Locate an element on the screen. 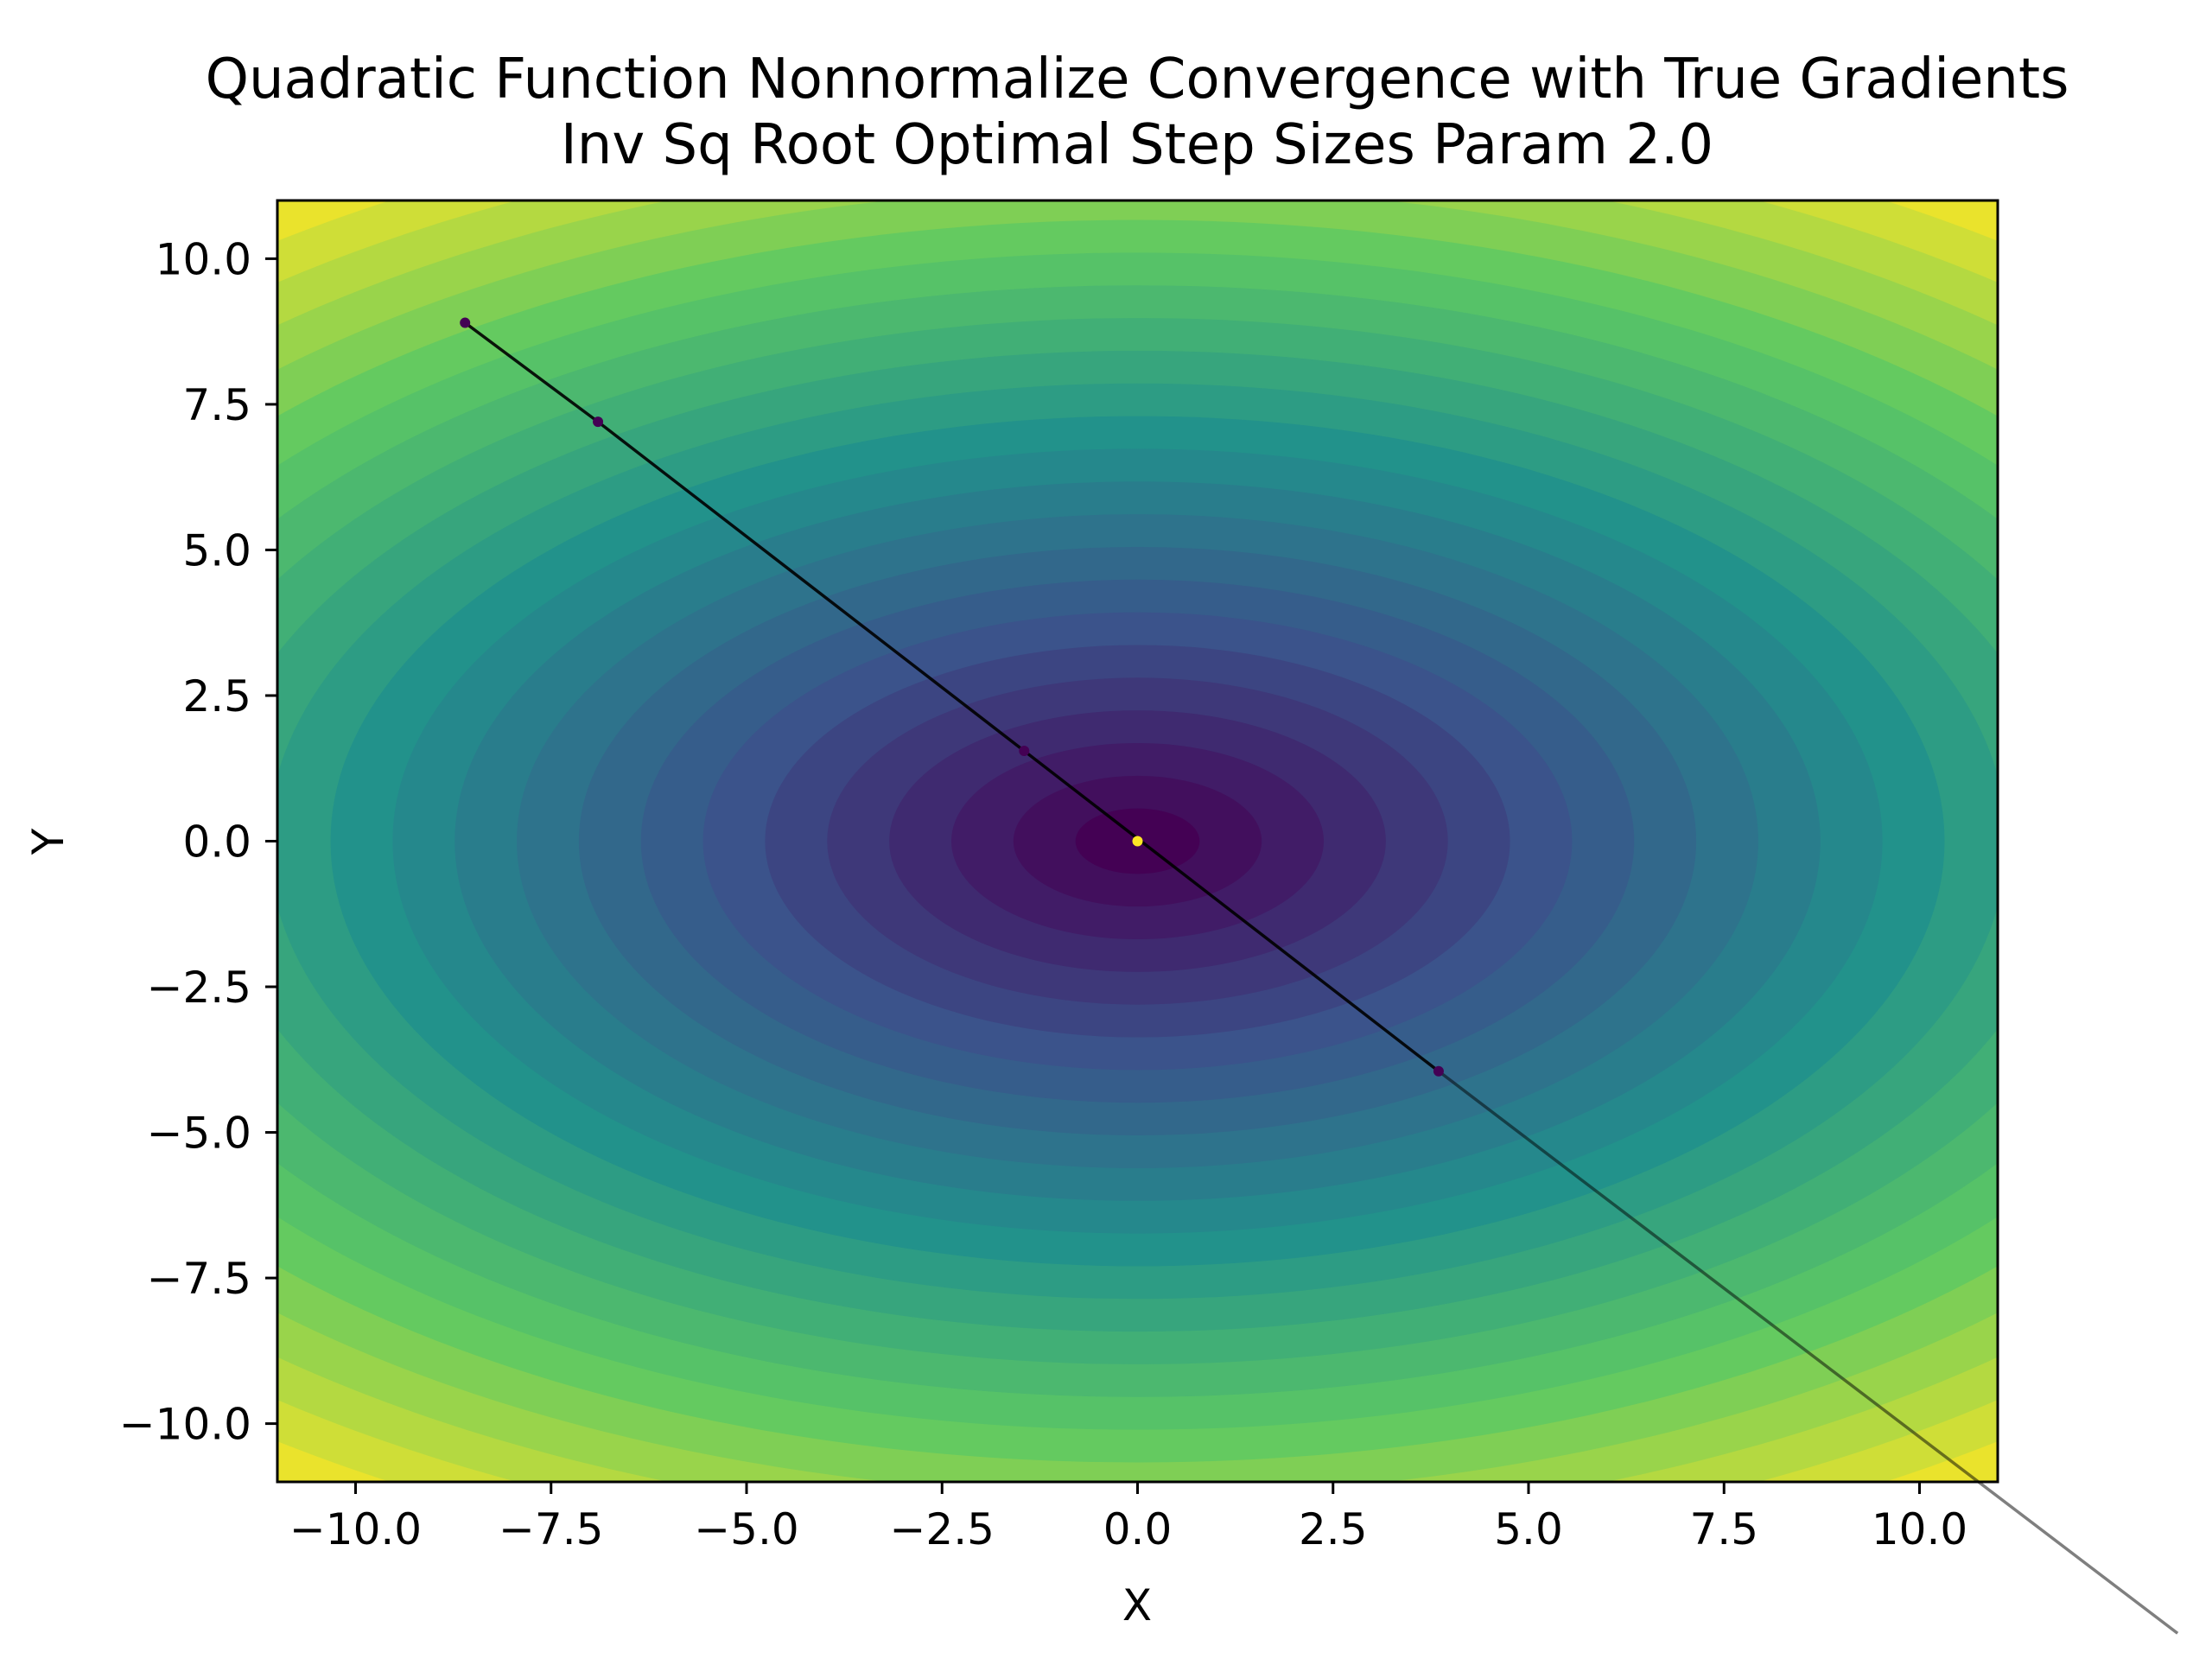 This screenshot has height=1659, width=2212. x-tick-label: −5.0 is located at coordinates (746, 1529).